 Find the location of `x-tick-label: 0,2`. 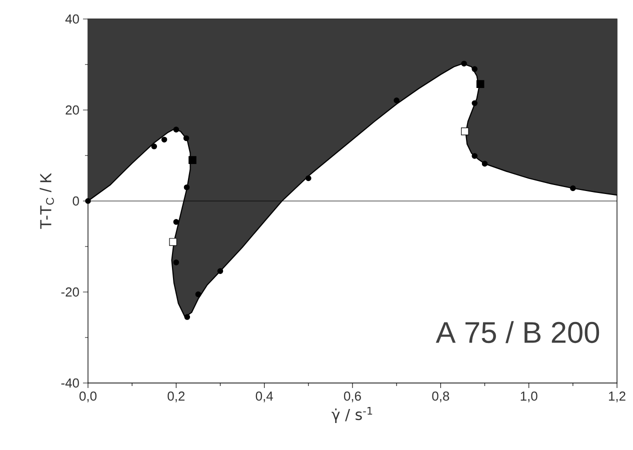

x-tick-label: 0,2 is located at coordinates (176, 397).